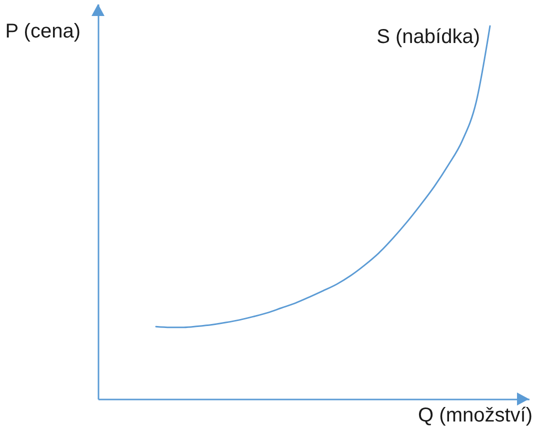 This screenshot has width=540, height=432. I want to click on y-axis-title: P (cena), so click(42, 31).